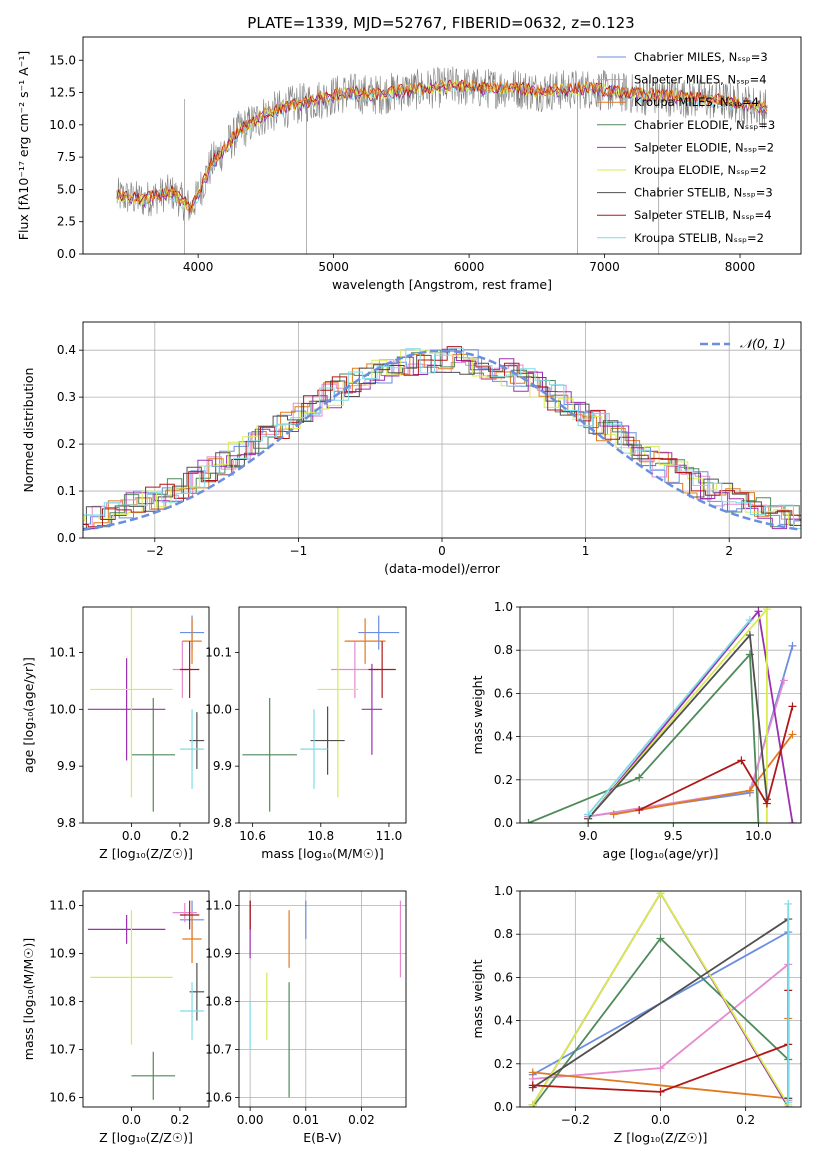 This screenshot has width=819, height=1170. I want to click on x-tick-label: 6000, so click(469, 267).